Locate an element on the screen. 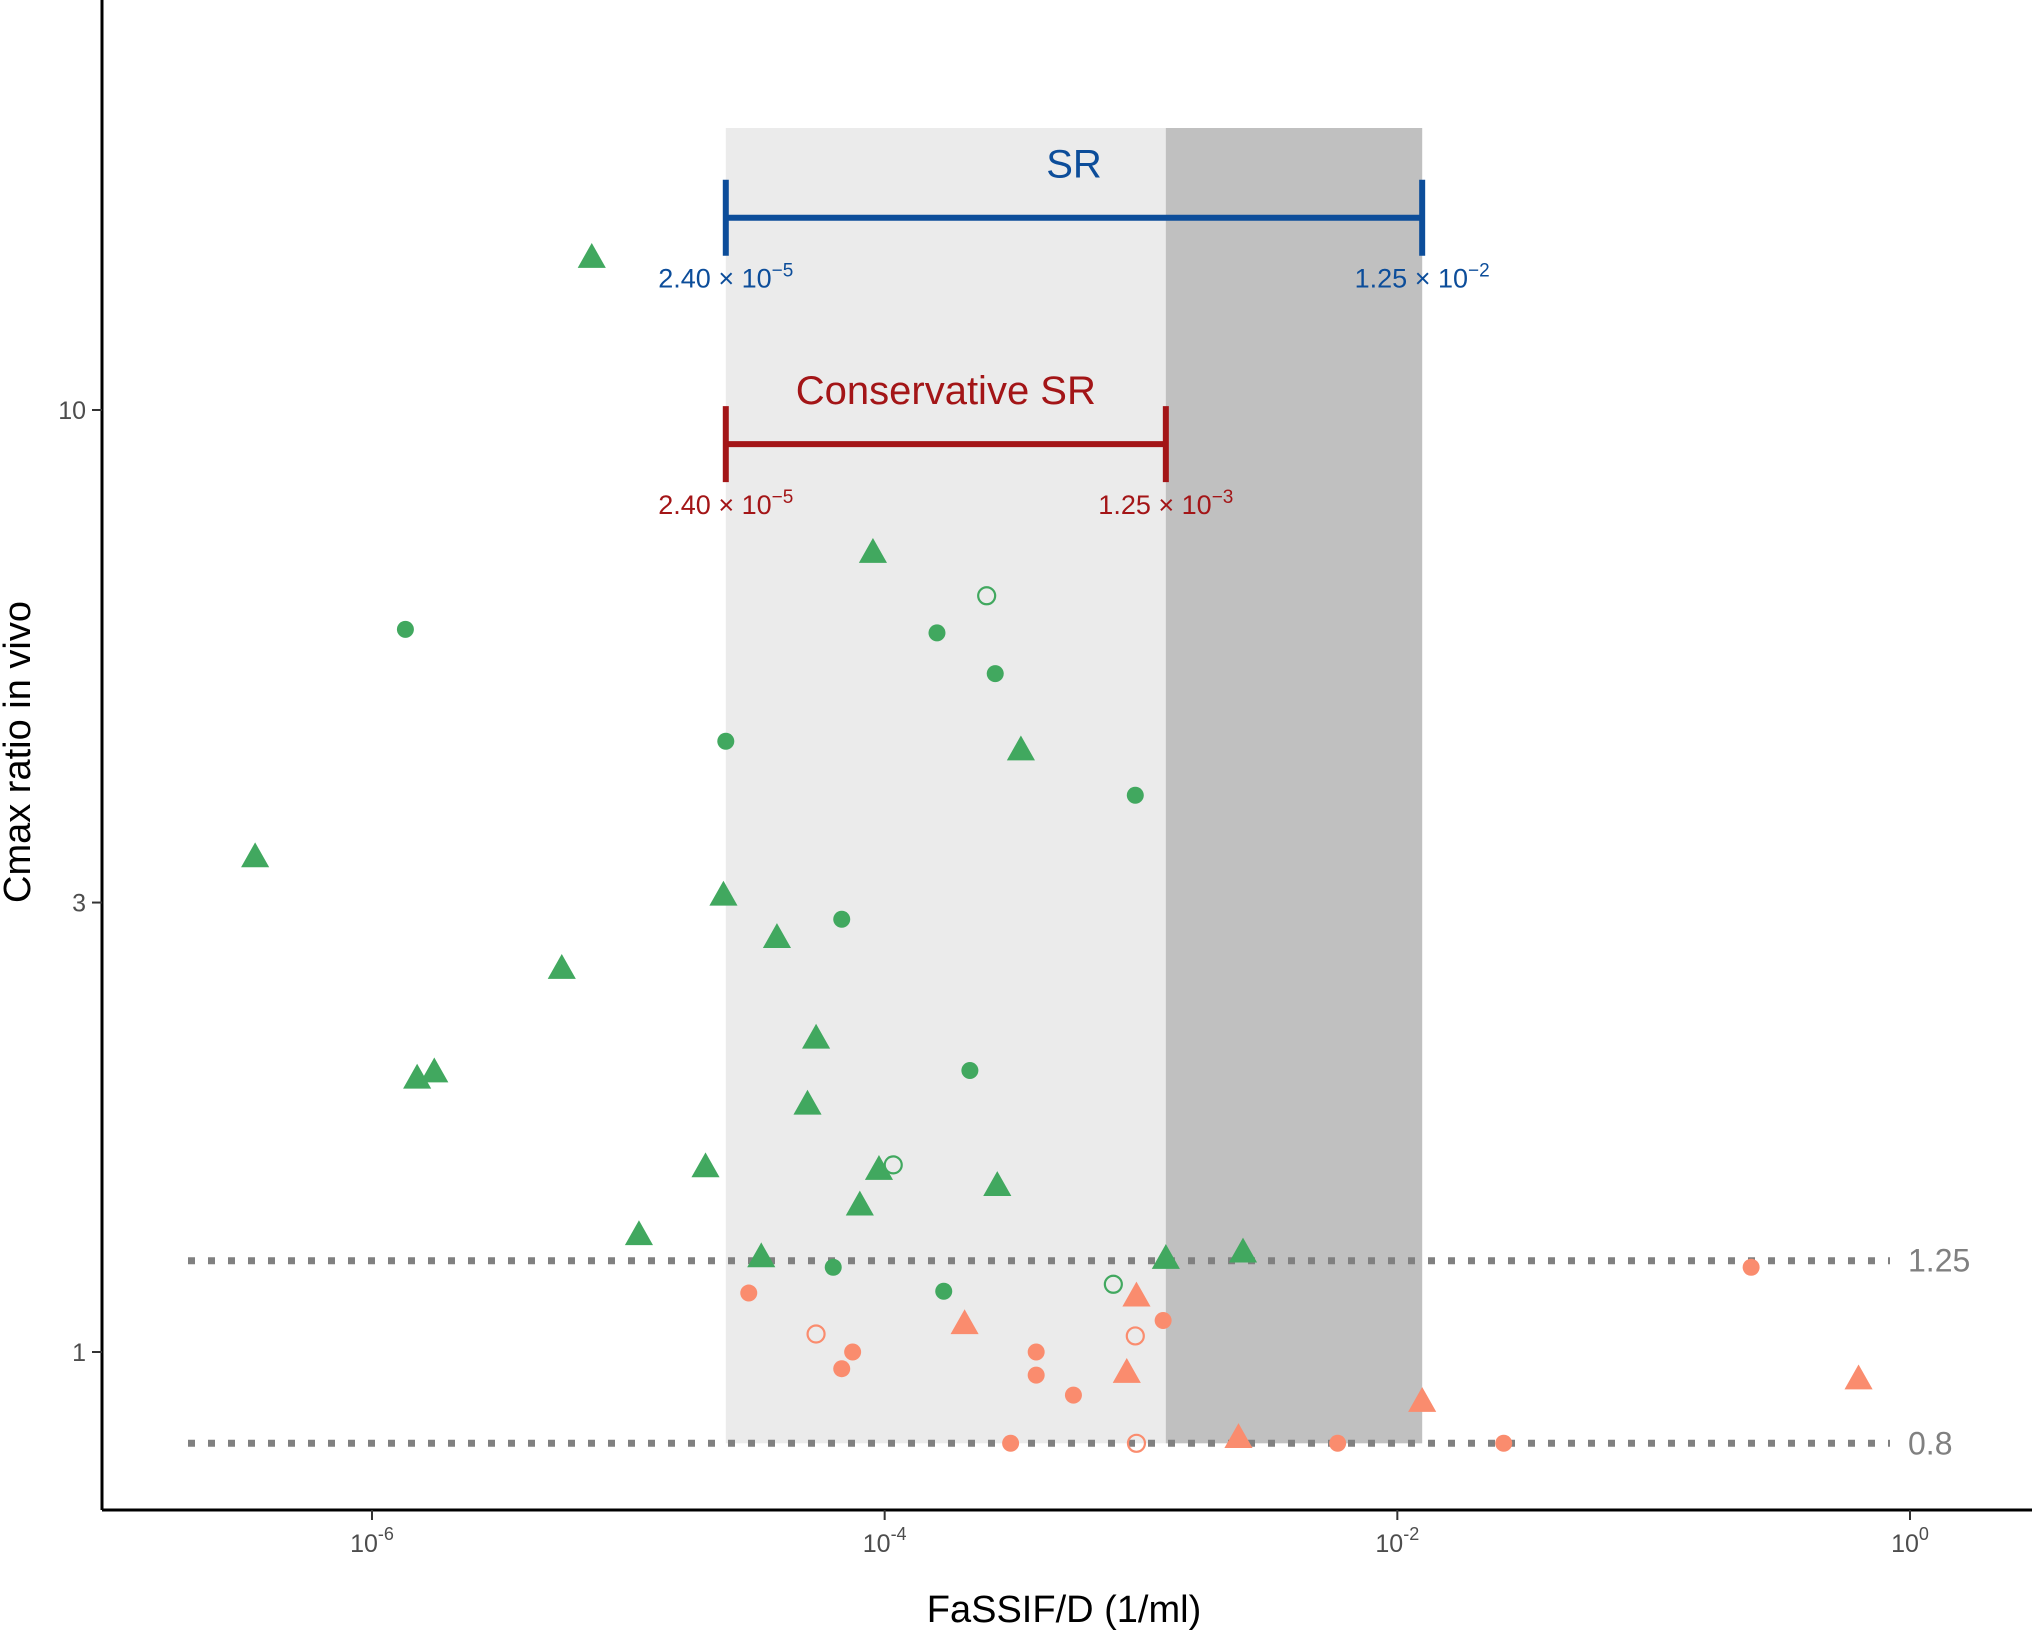 The height and width of the screenshot is (1632, 2032). range-max-label-0: 1.25 × 10⁻² is located at coordinates (1422, 277).